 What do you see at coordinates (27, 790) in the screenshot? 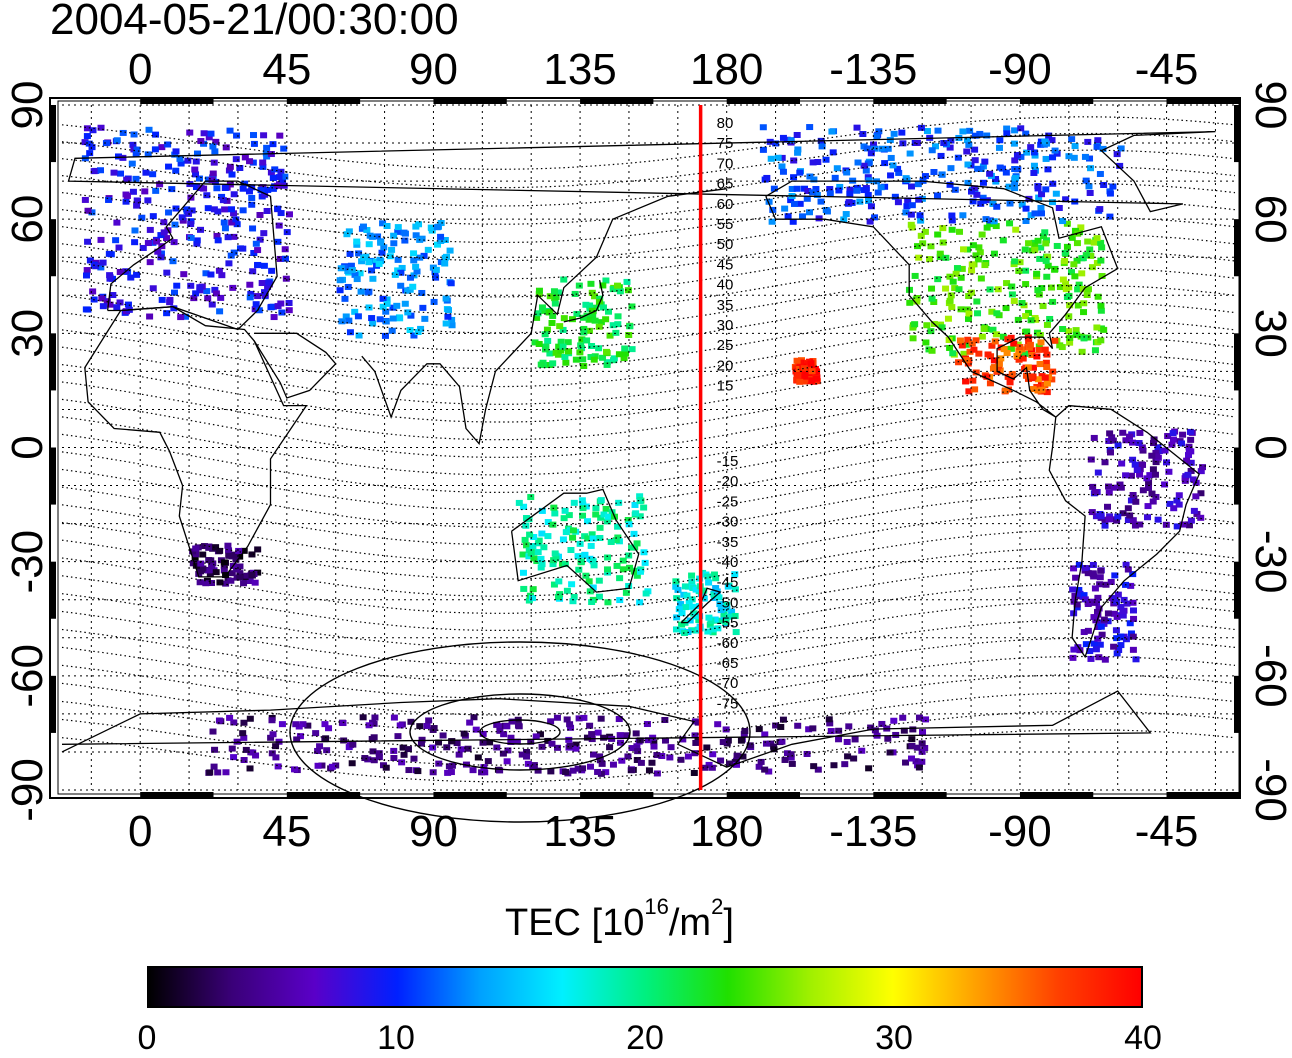
I see `left-lat-label: -90` at bounding box center [27, 790].